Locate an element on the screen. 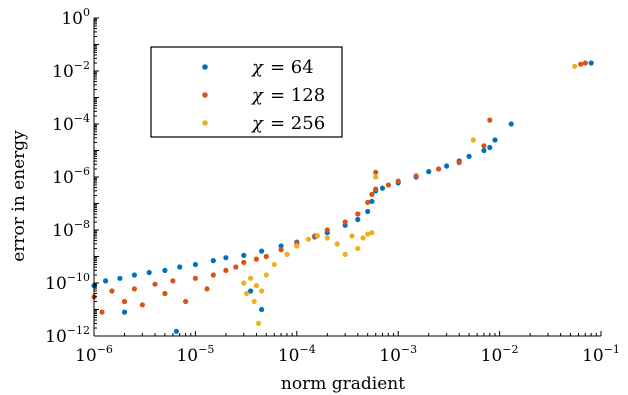 This screenshot has height=395, width=628. y-tick-label: 10⁻¹² is located at coordinates (67, 335).